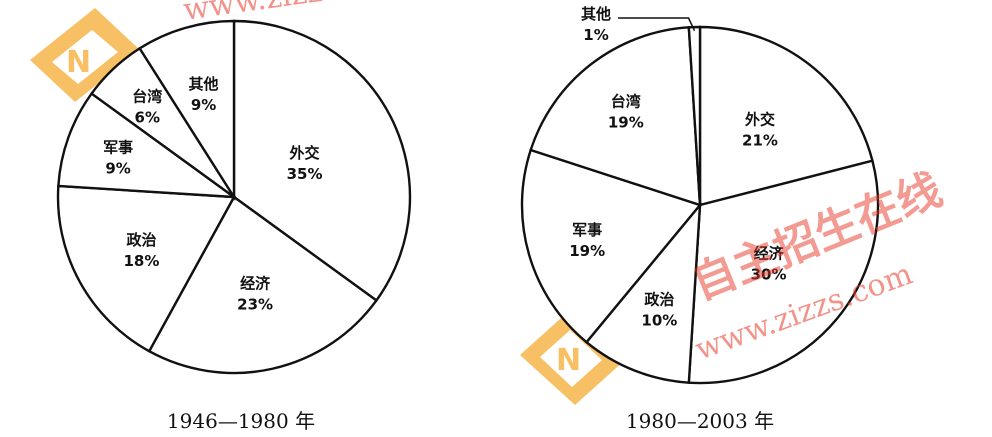 The width and height of the screenshot is (992, 437). What do you see at coordinates (322, 161) in the screenshot?
I see `pie1-slice-diplomacy` at bounding box center [322, 161].